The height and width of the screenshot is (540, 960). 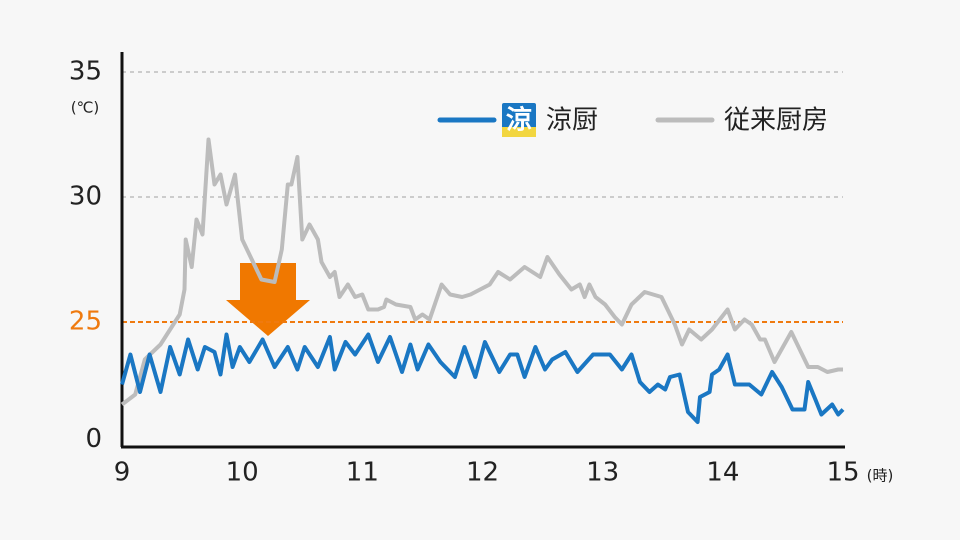 I want to click on x-tick-label: 12, so click(x=482, y=473).